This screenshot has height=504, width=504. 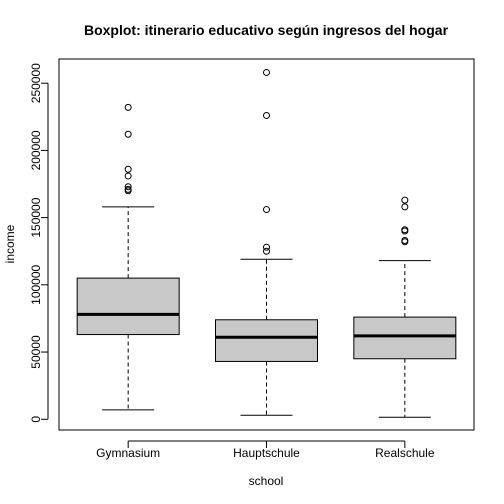 I want to click on y-tick-label: 250000, so click(x=36, y=83).